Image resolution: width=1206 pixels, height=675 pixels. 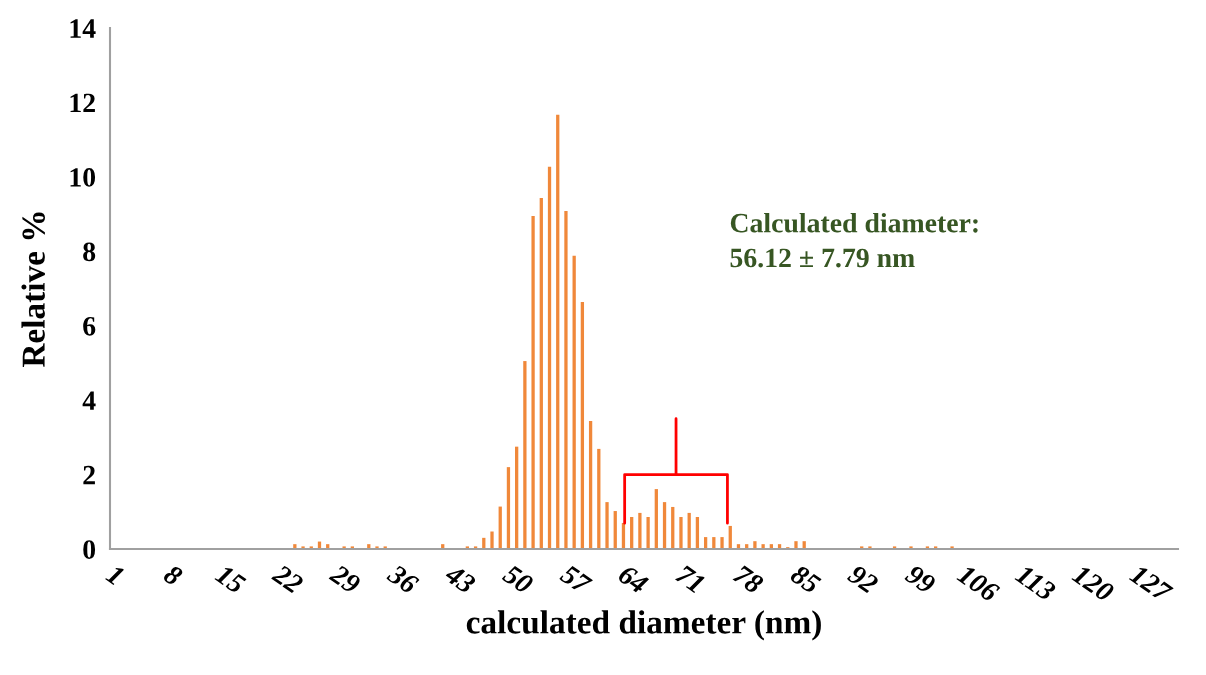 What do you see at coordinates (173, 575) in the screenshot?
I see `x-tick-label: 8` at bounding box center [173, 575].